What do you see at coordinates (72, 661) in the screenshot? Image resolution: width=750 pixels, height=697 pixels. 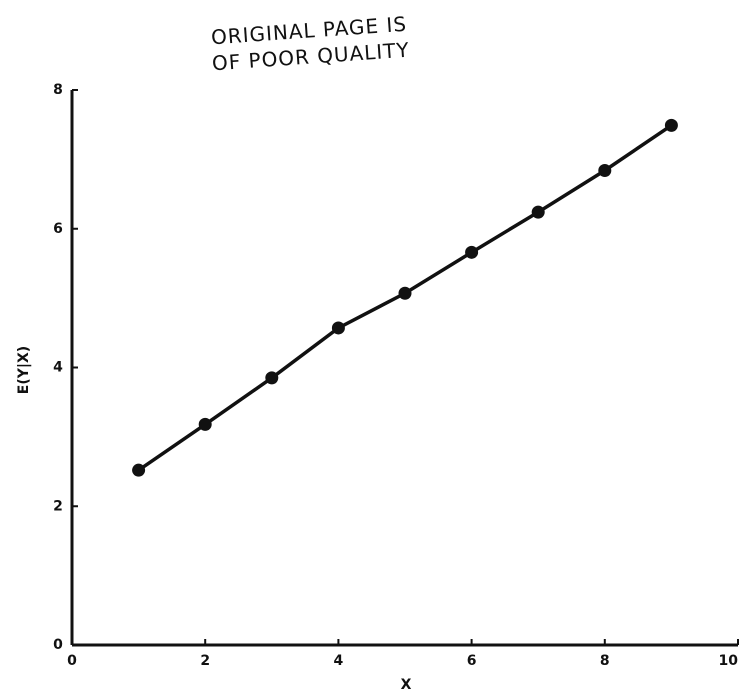 I see `x-tick-label: 0` at bounding box center [72, 661].